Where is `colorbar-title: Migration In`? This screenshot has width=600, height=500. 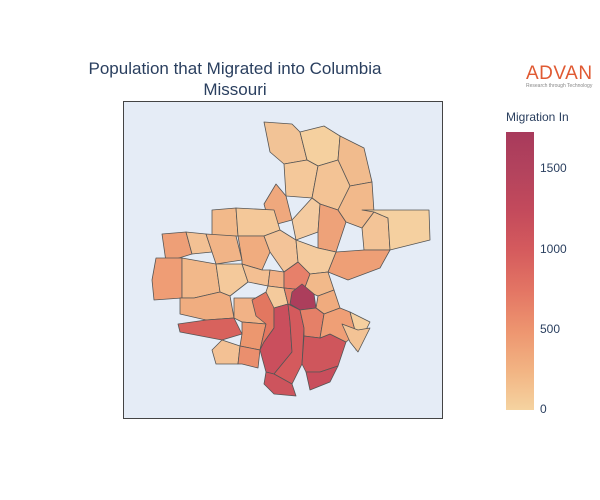 colorbar-title: Migration In is located at coordinates (537, 117).